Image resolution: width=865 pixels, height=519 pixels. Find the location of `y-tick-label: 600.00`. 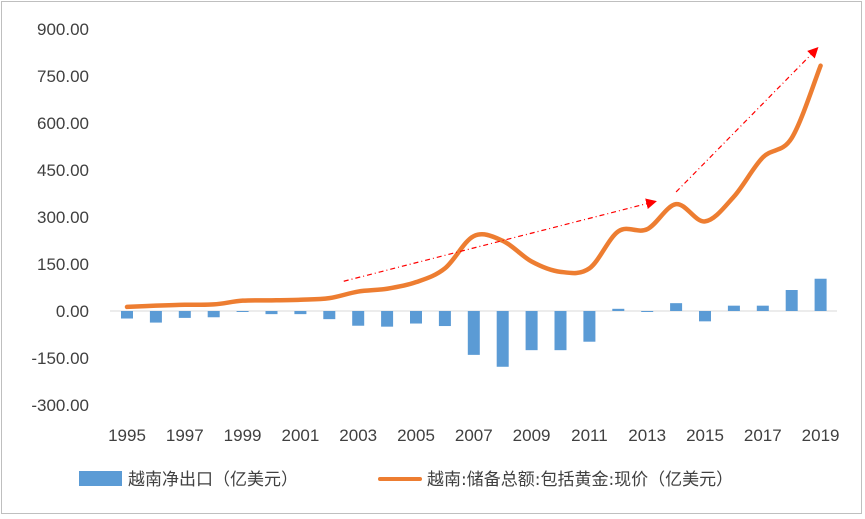

y-tick-label: 600.00 is located at coordinates (63, 123).